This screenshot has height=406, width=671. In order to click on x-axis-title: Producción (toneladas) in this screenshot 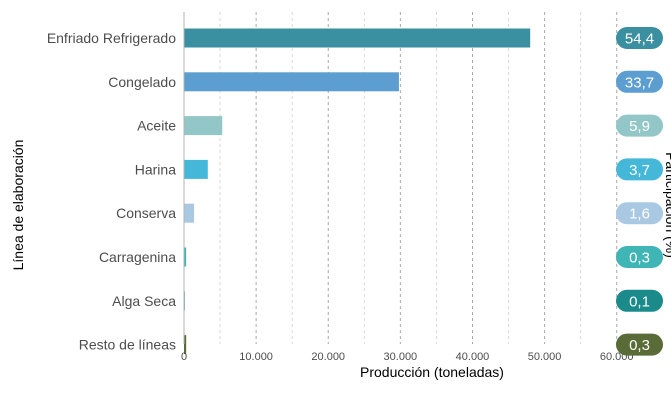, I will do `click(432, 372)`.